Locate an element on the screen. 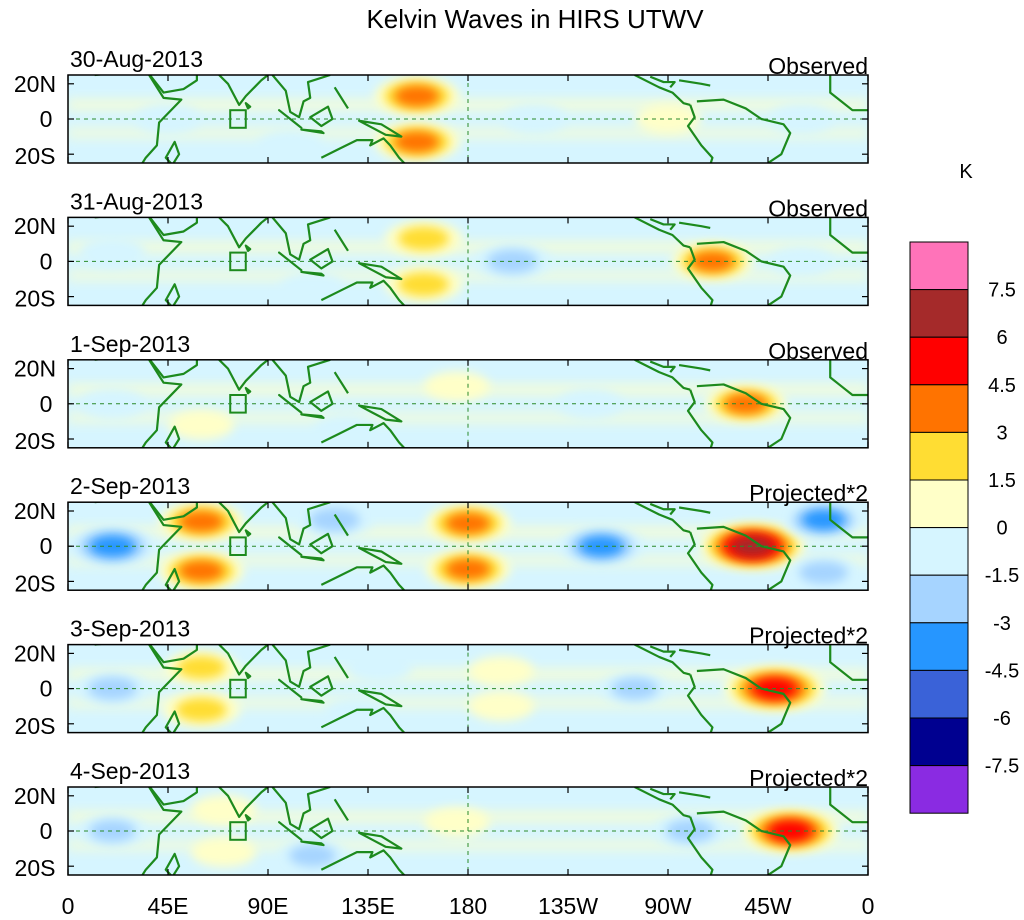 The width and height of the screenshot is (1024, 920). colorbar-label: -7.5 is located at coordinates (1002, 767).